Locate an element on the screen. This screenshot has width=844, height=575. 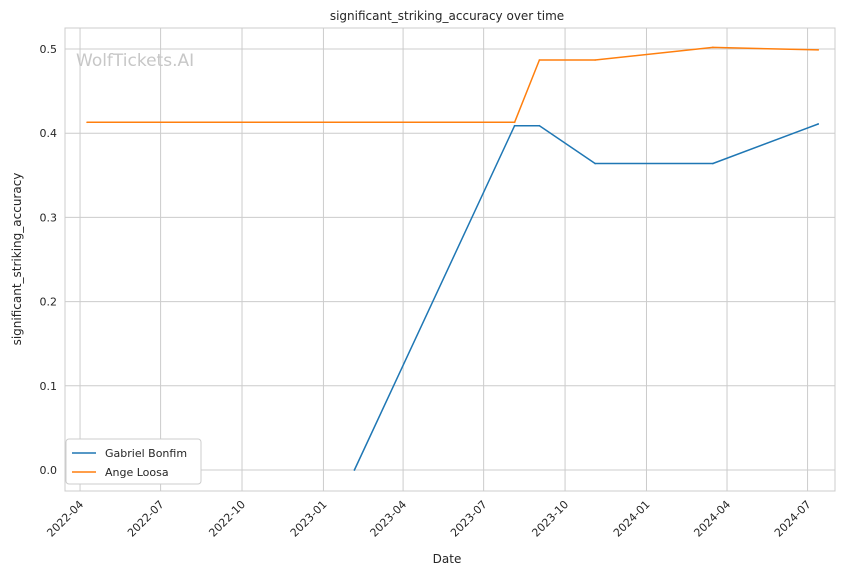
y-tick-label: 0.5 is located at coordinates (49, 49).